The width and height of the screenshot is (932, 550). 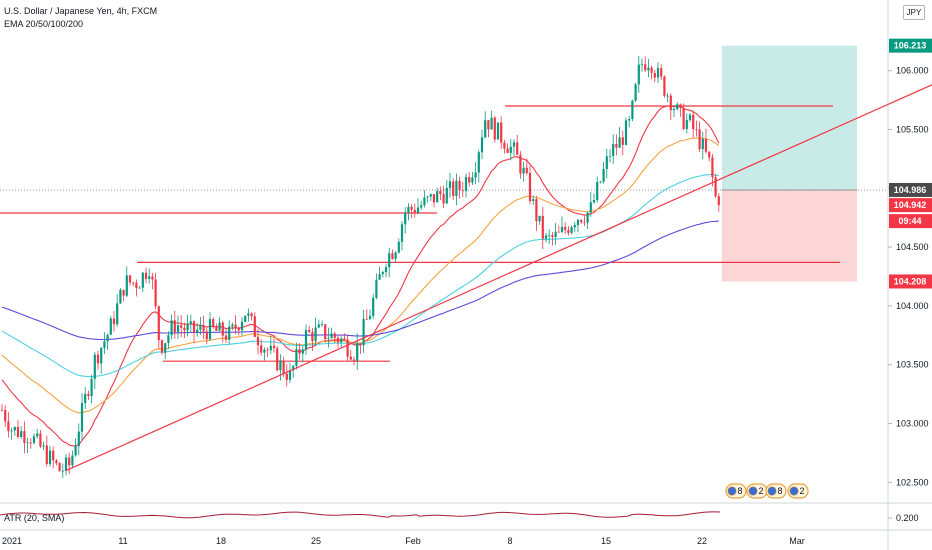 I want to click on svg-text: 104.942, so click(x=910, y=205).